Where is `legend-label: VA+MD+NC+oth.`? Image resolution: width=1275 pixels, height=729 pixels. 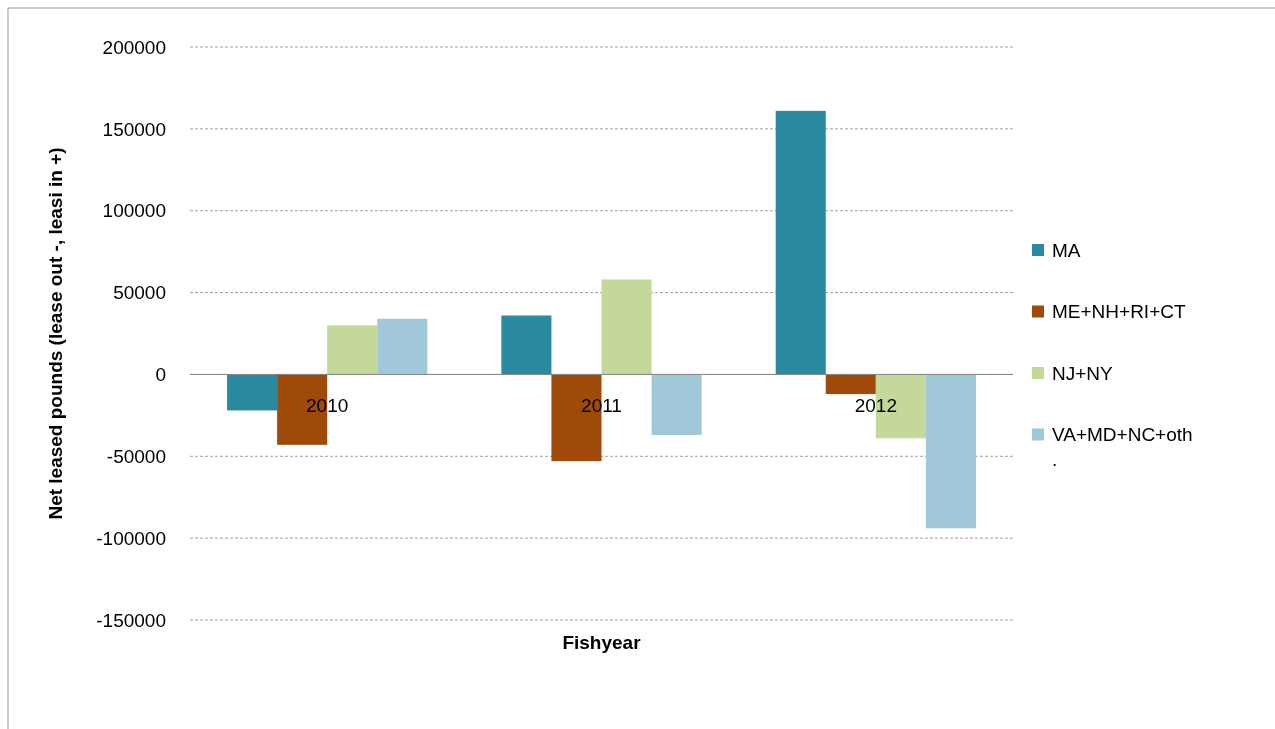
legend-label: VA+MD+NC+oth. is located at coordinates (1122, 447).